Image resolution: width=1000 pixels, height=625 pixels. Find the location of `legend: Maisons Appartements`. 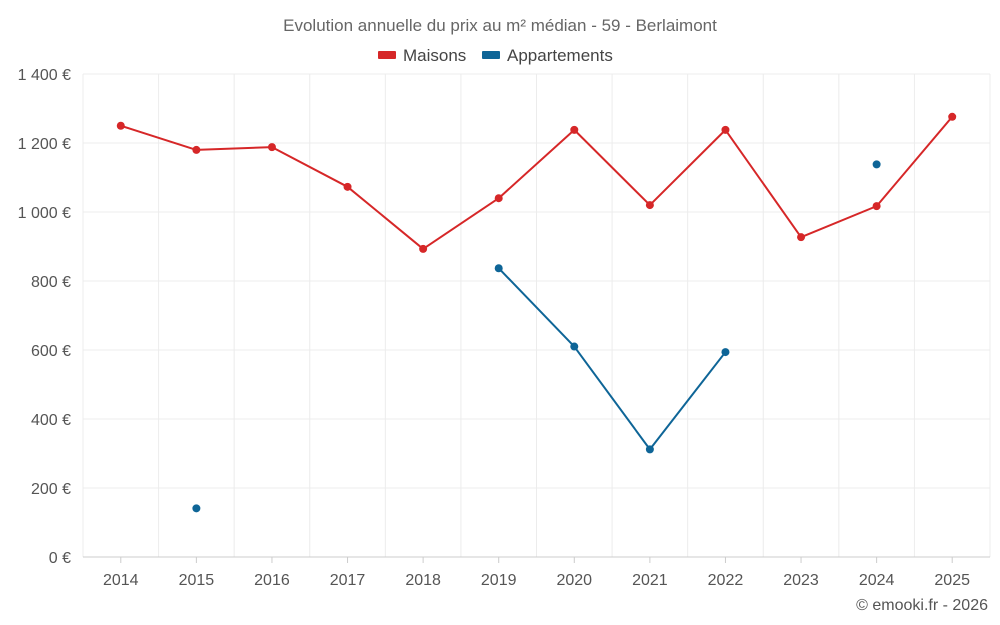

legend: Maisons Appartements is located at coordinates (495, 55).